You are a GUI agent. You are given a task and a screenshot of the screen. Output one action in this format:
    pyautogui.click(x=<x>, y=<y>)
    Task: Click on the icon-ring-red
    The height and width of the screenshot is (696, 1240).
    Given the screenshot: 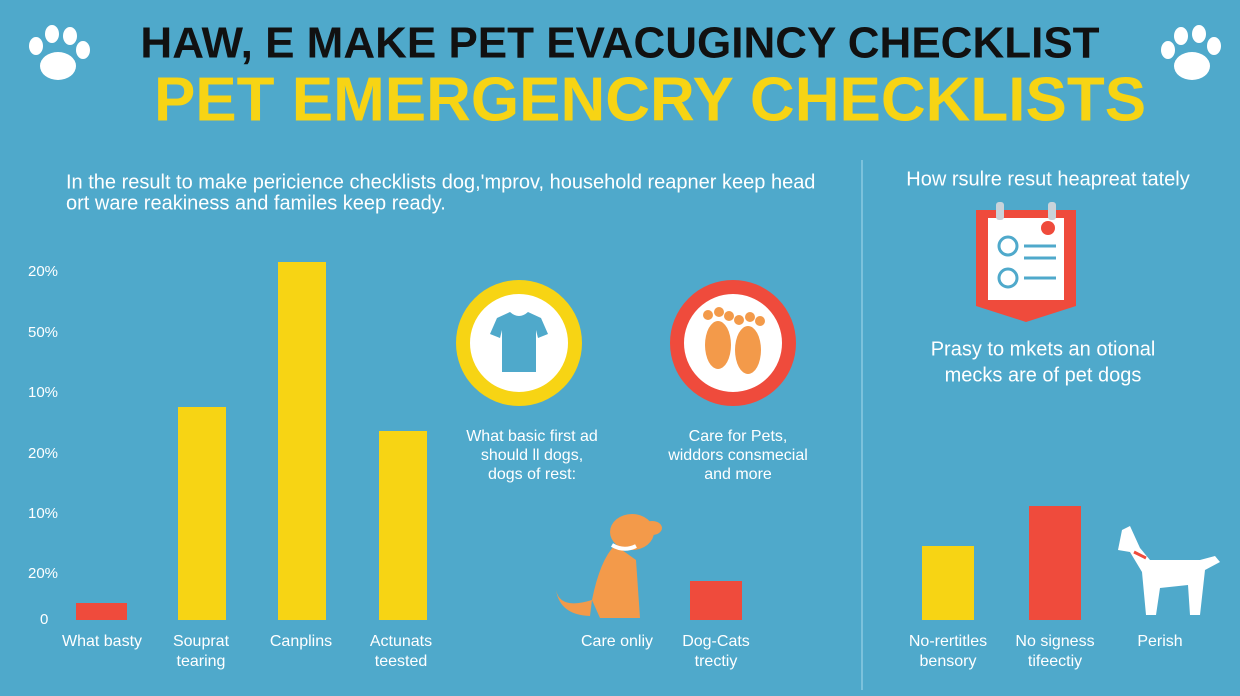 What is the action you would take?
    pyautogui.click(x=733, y=343)
    